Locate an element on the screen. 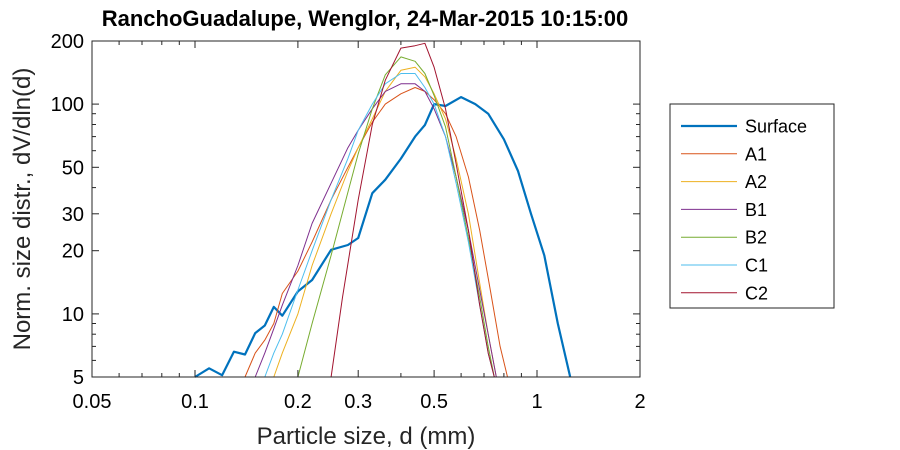 This screenshot has height=450, width=900. x-tick-label: 0.5 is located at coordinates (434, 402).